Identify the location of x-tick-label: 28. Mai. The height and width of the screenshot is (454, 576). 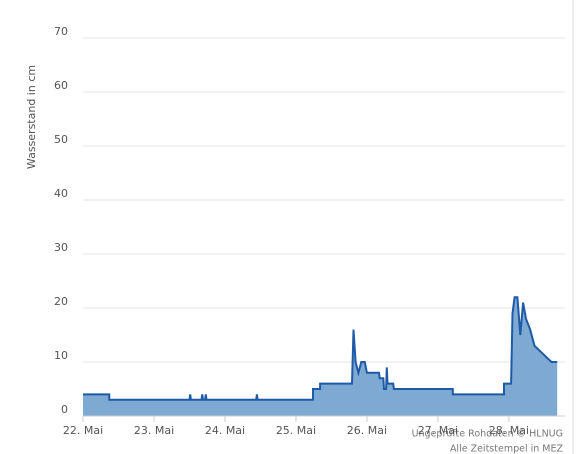
(509, 430).